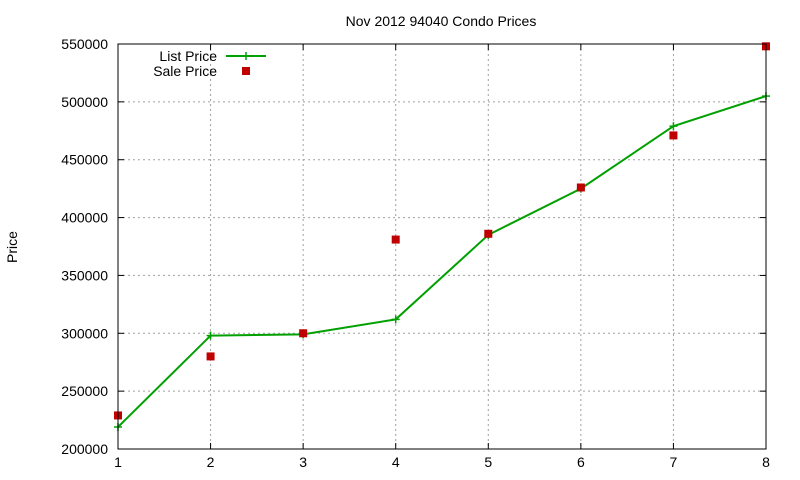  Describe the element at coordinates (488, 462) in the screenshot. I see `x-tick-label: 5` at that location.